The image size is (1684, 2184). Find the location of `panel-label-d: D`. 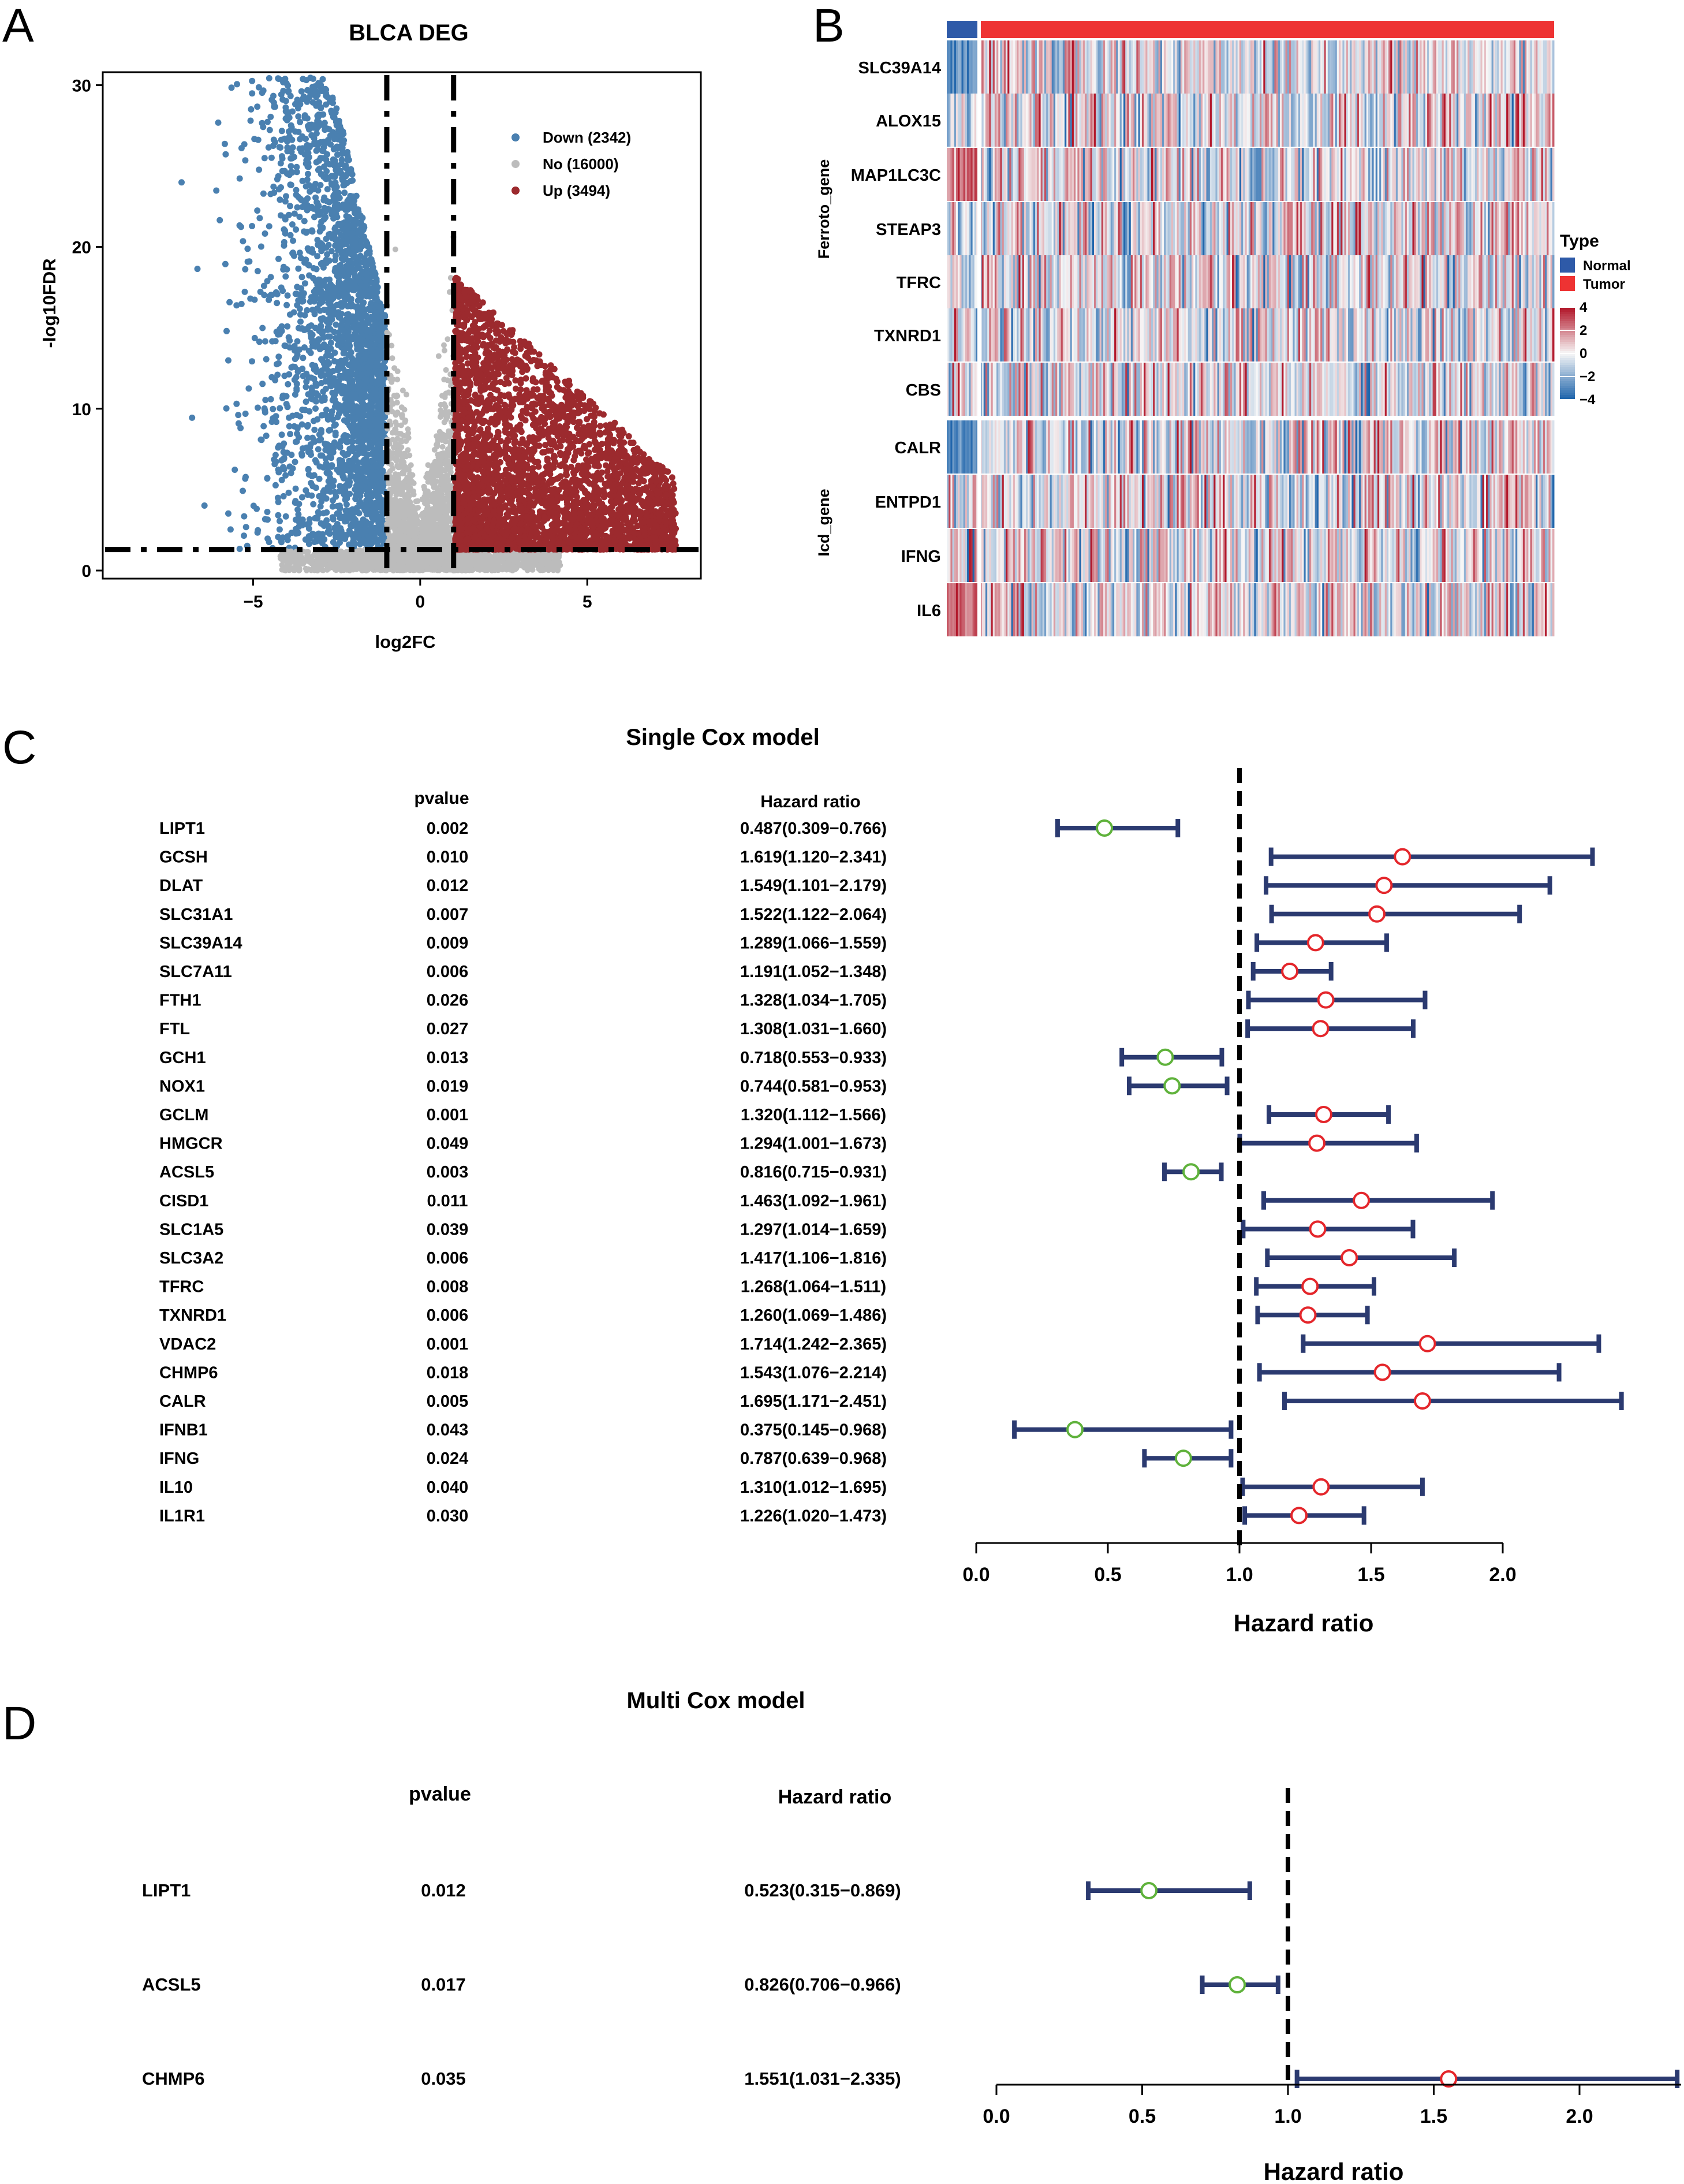

panel-label-d: D is located at coordinates (19, 1723).